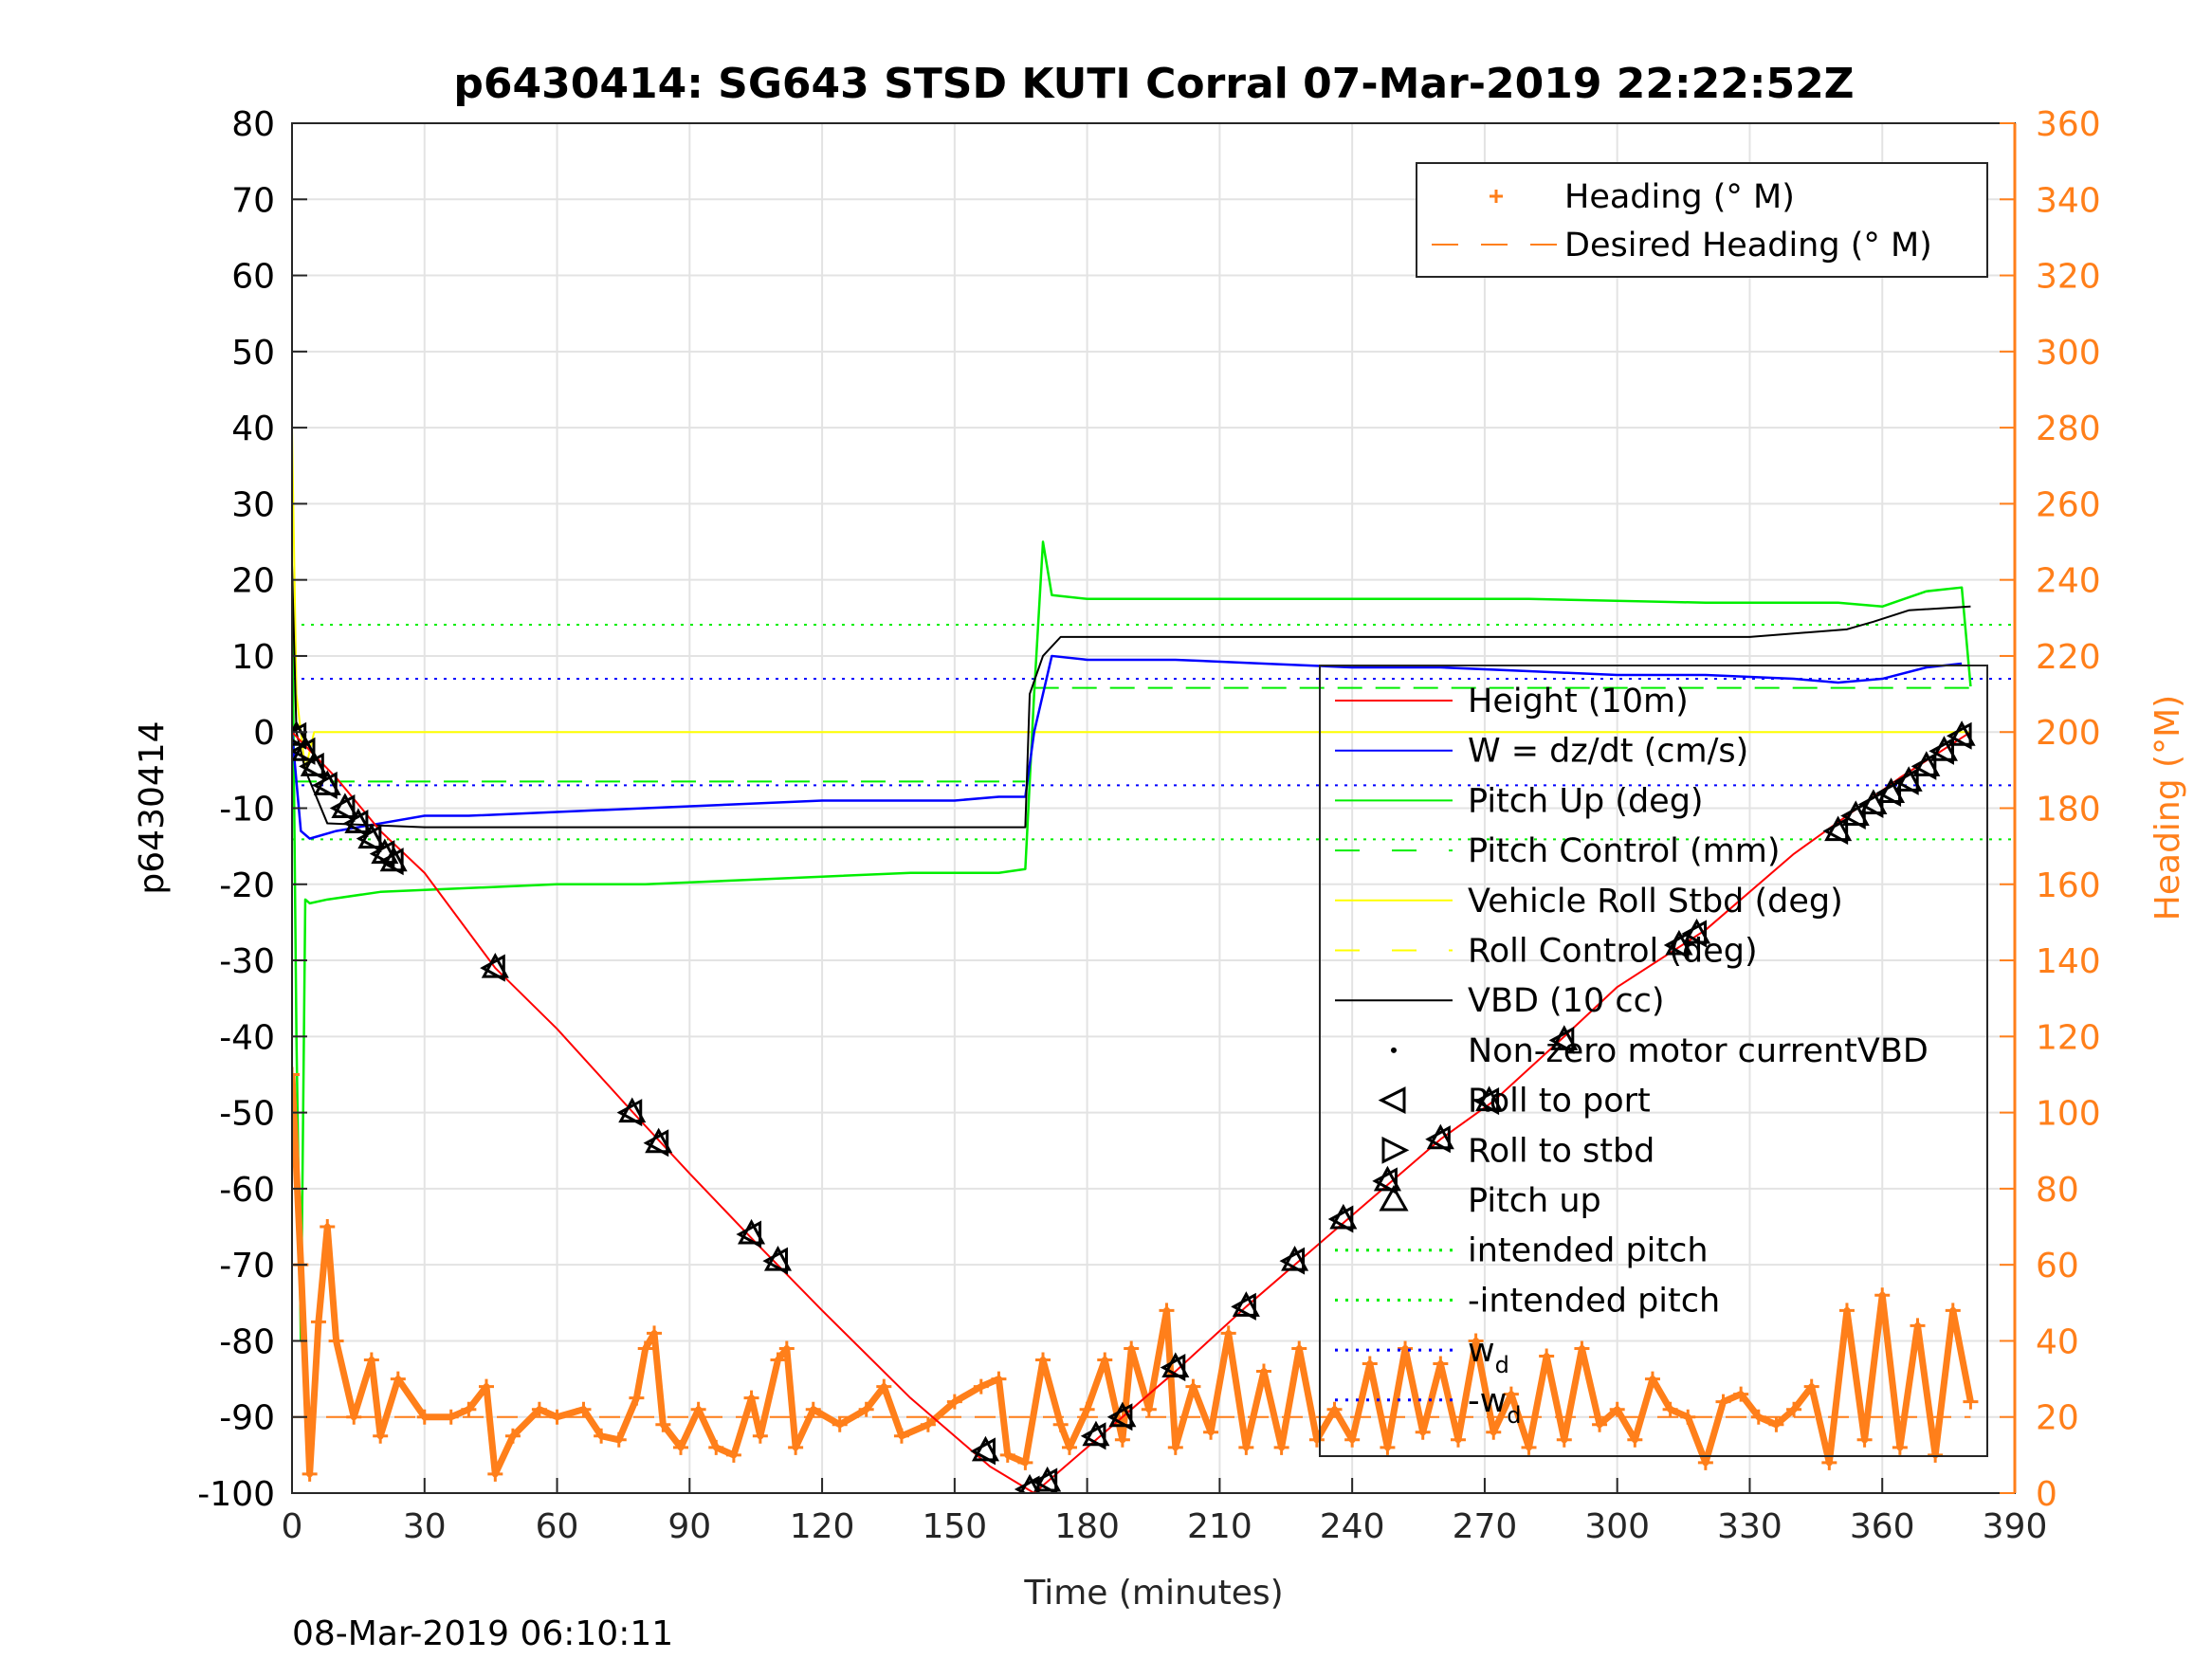 Image resolution: width=2212 pixels, height=1659 pixels. Describe the element at coordinates (1394, 1050) in the screenshot. I see `legend-swatch-dot` at that location.